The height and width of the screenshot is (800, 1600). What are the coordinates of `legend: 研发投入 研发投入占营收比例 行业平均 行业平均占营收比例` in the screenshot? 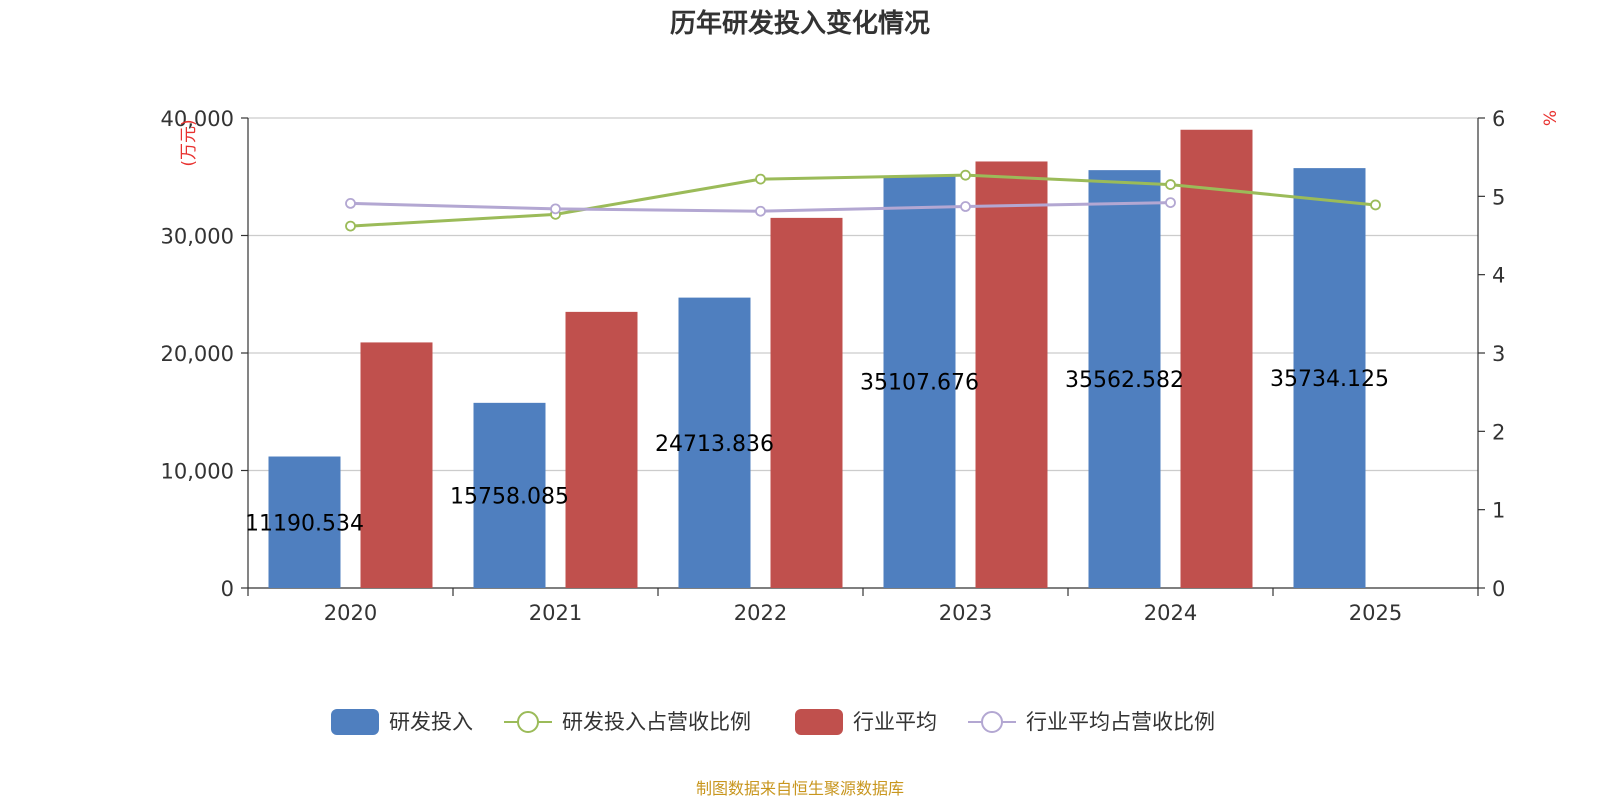 It's located at (773, 722).